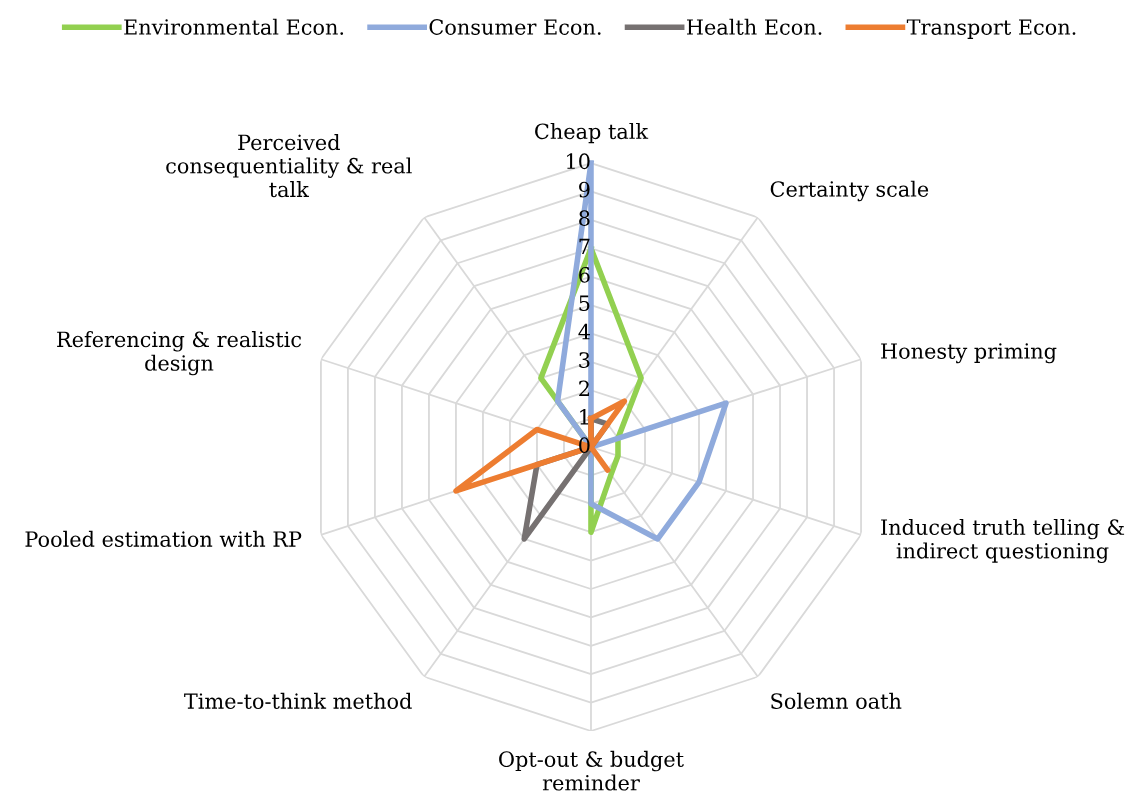 The width and height of the screenshot is (1142, 801). I want to click on y-tick-label: 0, so click(584, 445).